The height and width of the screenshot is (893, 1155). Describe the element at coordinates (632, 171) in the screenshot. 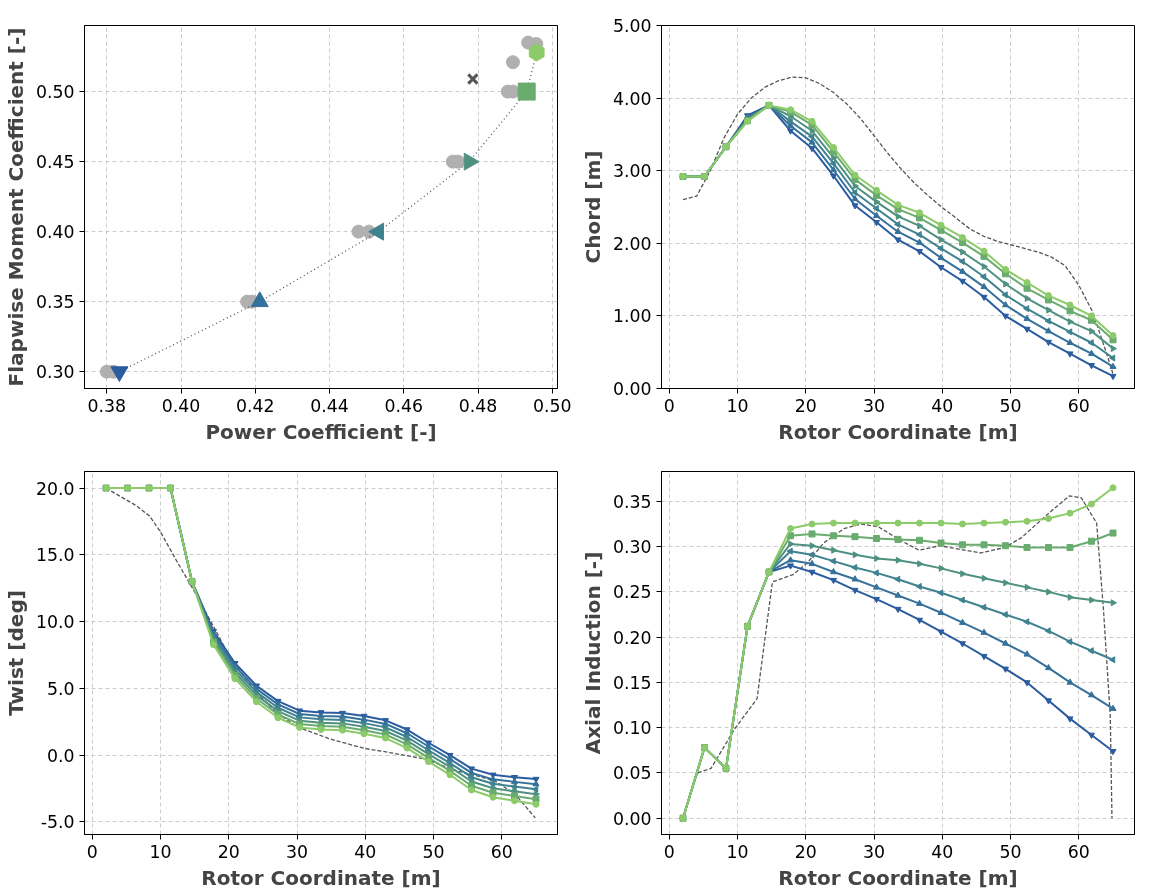

I see `y-tick-label: 3.00` at that location.